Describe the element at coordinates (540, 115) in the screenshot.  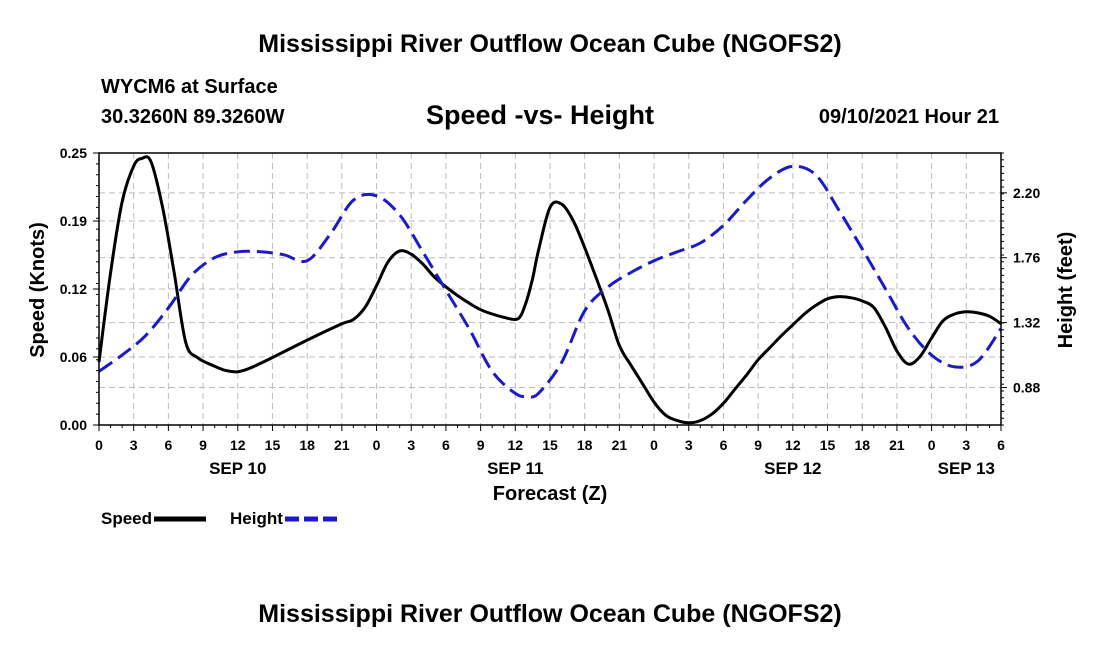
I see `chart-subtitle: Speed -vs- Height` at that location.